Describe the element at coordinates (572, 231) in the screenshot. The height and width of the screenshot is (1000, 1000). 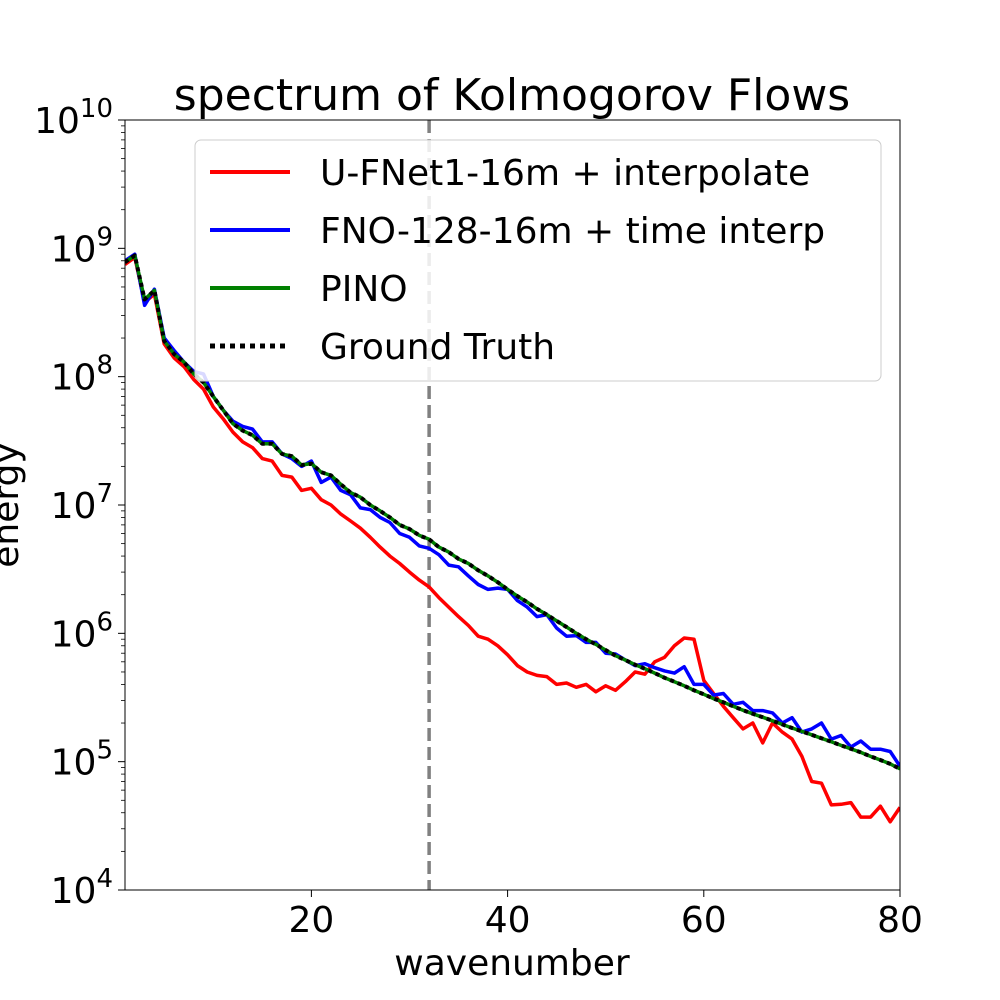
I see `legend-label: FNO-128-16m + time interp` at that location.